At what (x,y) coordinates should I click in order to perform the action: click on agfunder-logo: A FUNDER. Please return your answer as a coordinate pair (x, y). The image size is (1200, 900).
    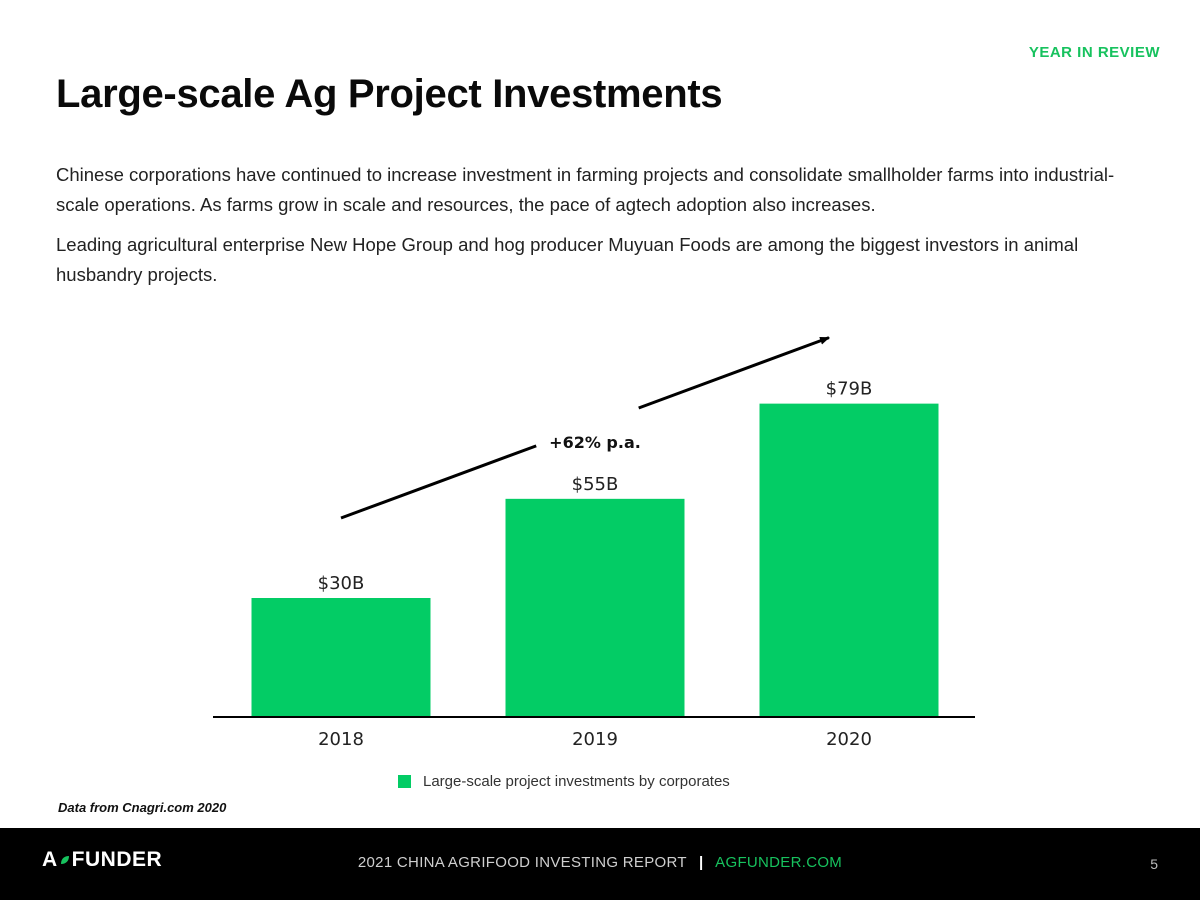
    Looking at the image, I should click on (102, 860).